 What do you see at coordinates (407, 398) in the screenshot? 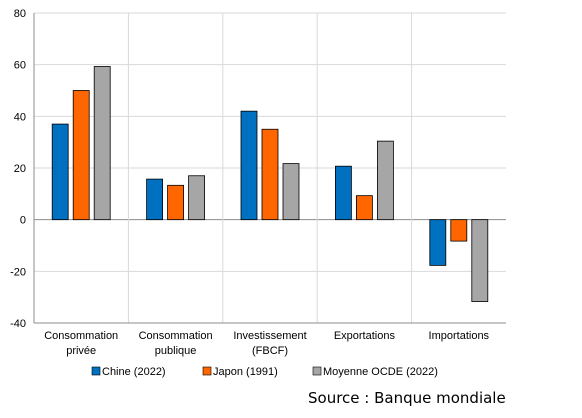
I see `source-note: Source : Banque mondiale` at bounding box center [407, 398].